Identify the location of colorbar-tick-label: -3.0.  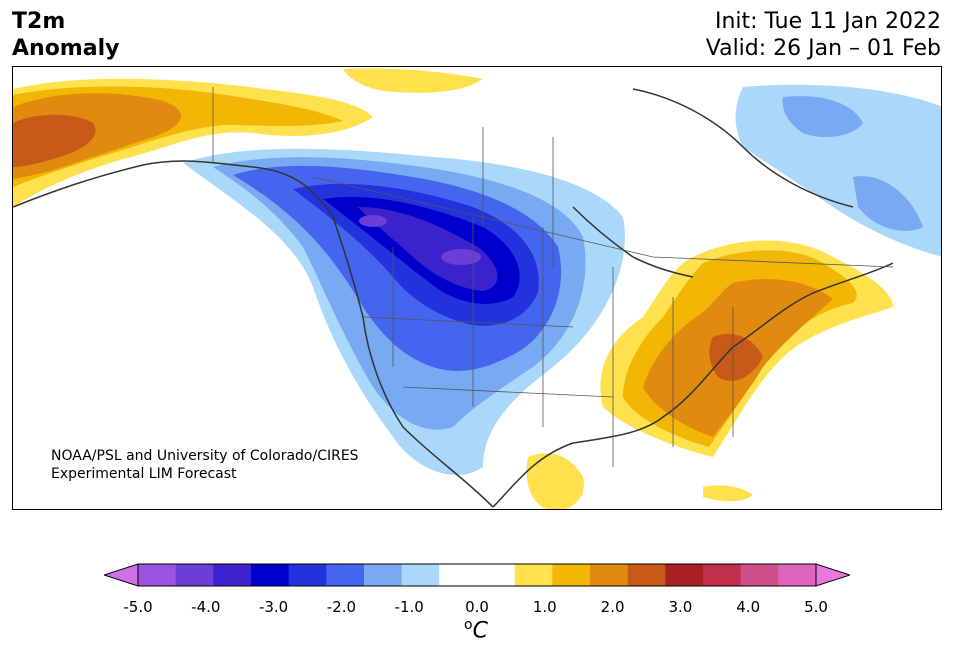
(273, 607).